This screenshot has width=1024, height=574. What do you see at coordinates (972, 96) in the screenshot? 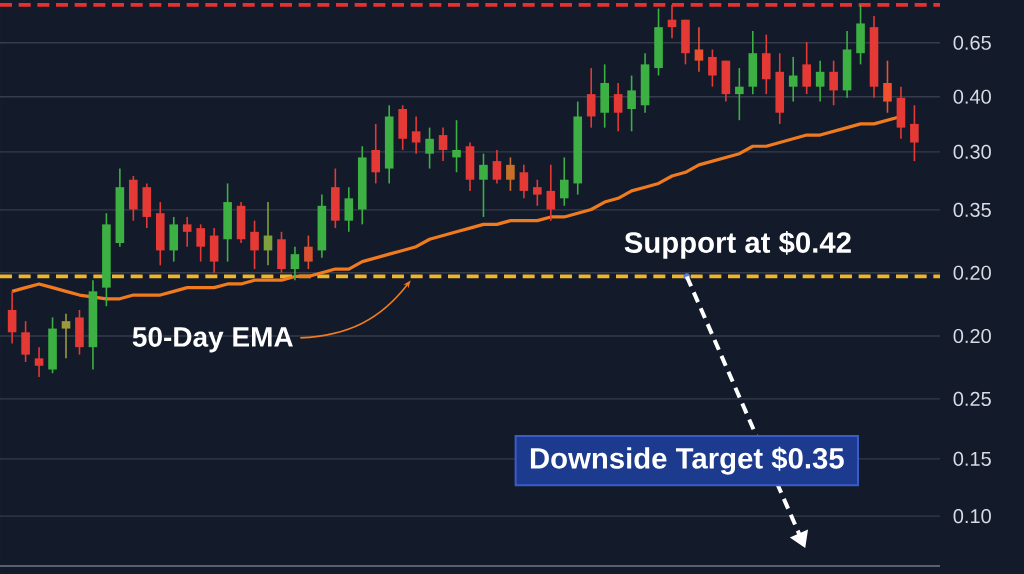
I see `text: 0.40` at bounding box center [972, 96].